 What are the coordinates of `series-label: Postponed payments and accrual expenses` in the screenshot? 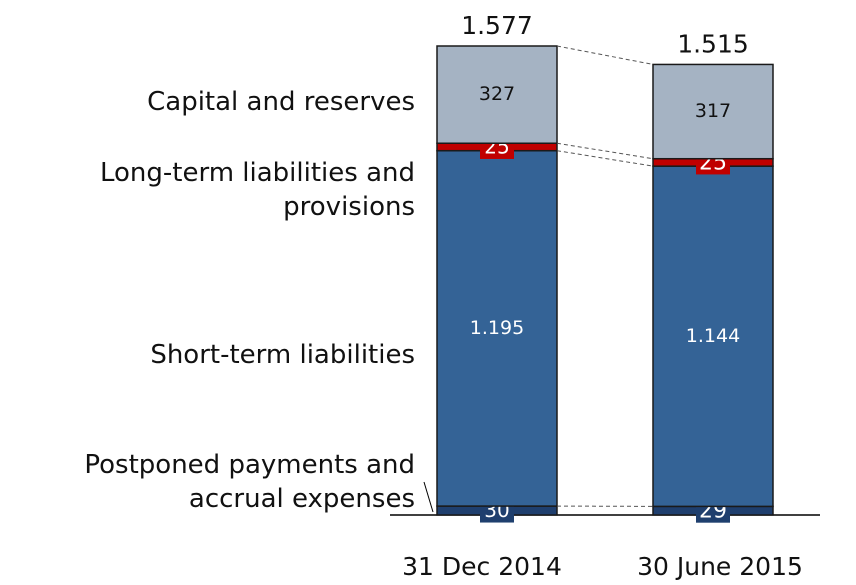 It's located at (249, 482).